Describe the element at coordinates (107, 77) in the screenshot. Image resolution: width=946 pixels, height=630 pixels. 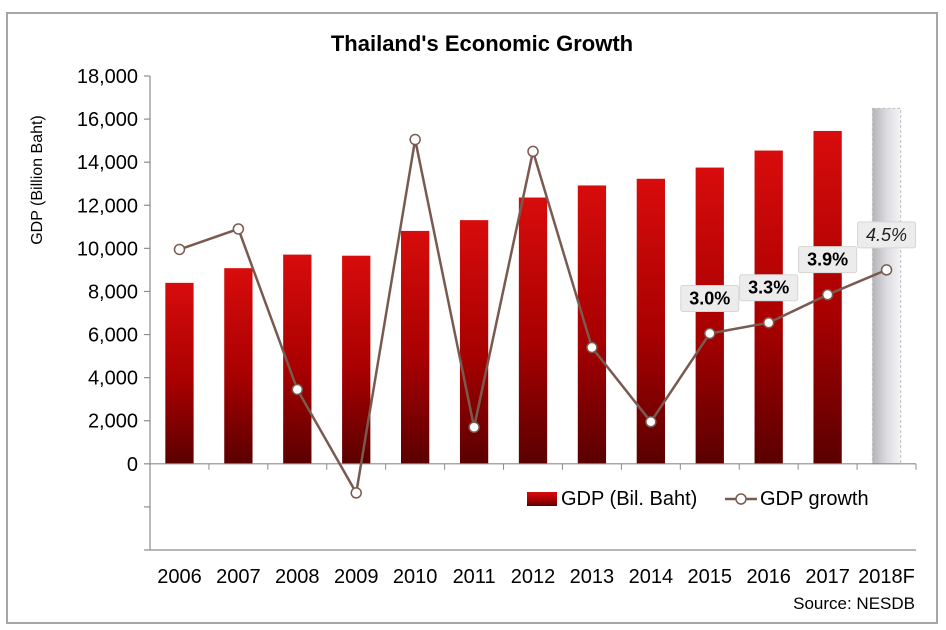
I see `y-tick-label: 18,000` at that location.